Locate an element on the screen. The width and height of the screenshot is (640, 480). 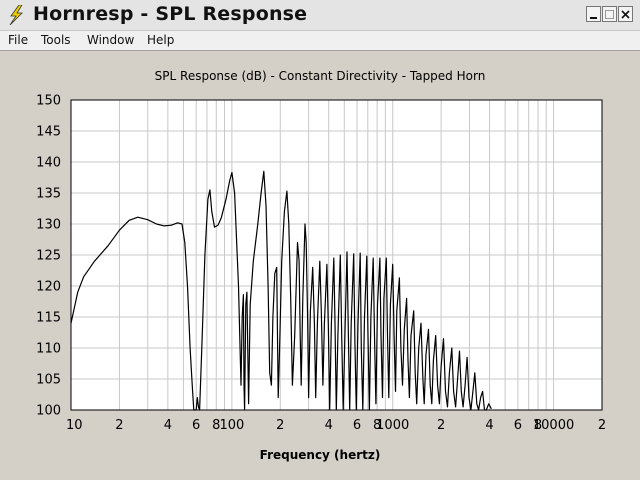
window-title: Hornresp - SPL Response is located at coordinates (170, 14).